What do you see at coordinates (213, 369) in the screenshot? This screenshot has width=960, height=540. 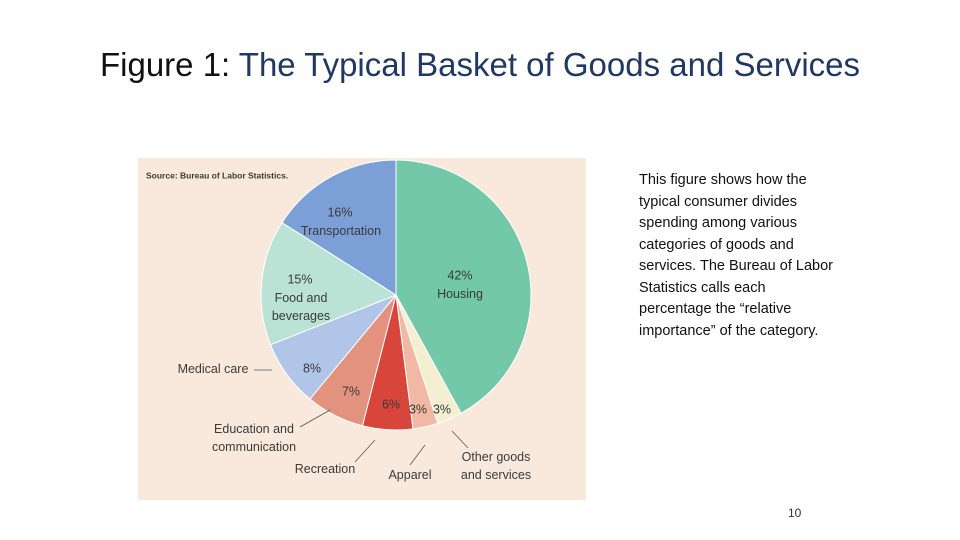 I see `category-label: Medical care` at bounding box center [213, 369].